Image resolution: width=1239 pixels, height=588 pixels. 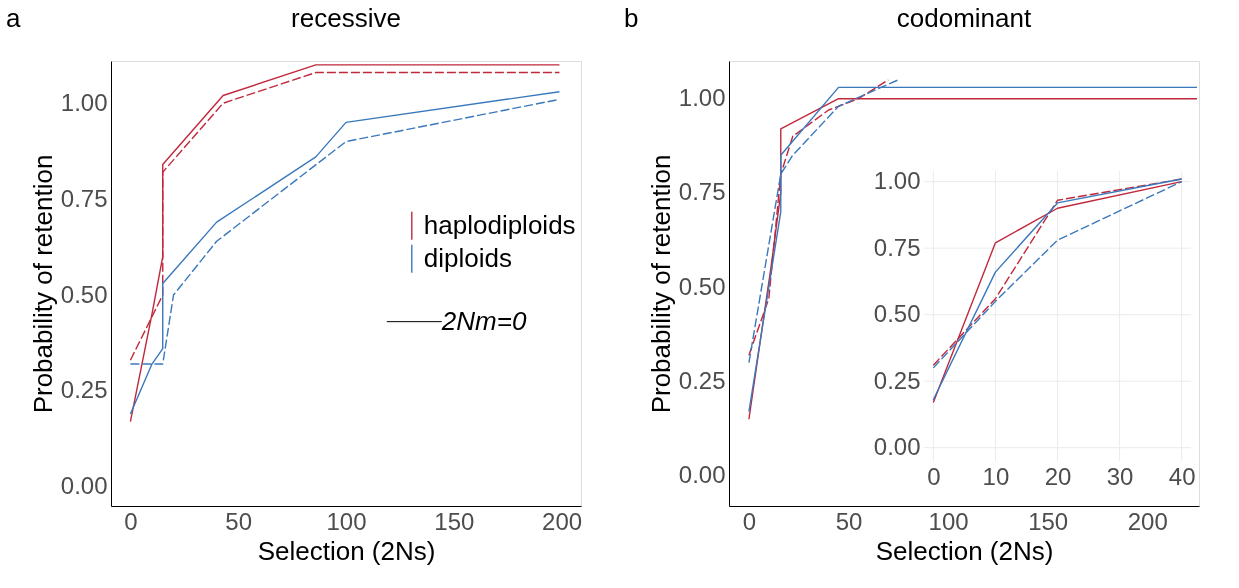 I want to click on text: b, so click(x=631, y=18).